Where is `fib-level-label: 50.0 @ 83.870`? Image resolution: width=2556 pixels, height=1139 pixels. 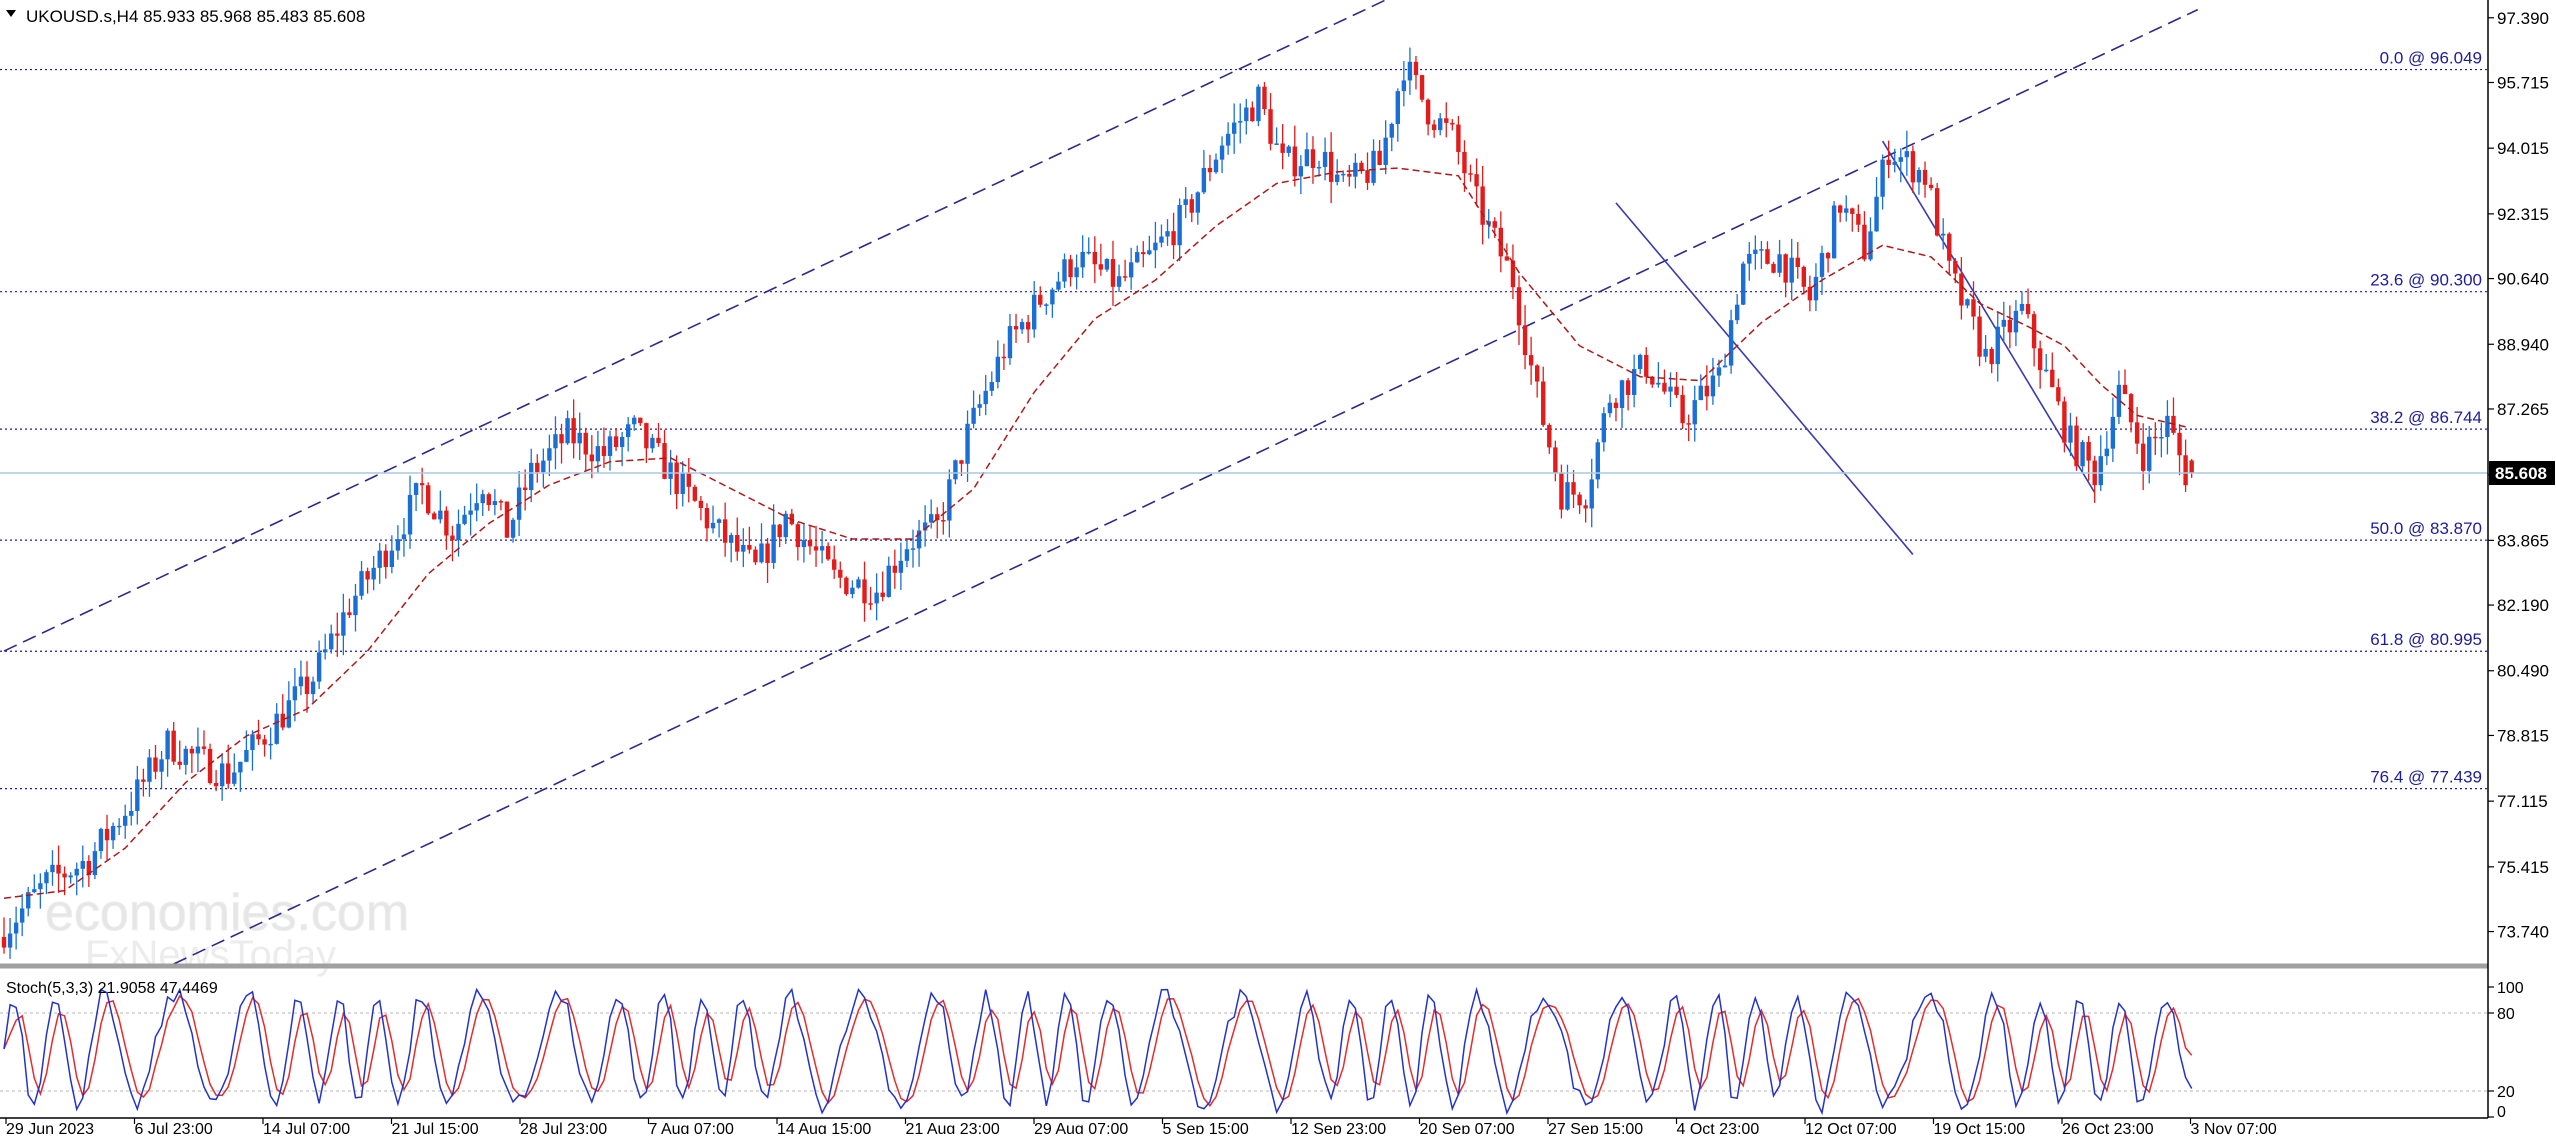 fib-level-label: 50.0 @ 83.870 is located at coordinates (2426, 528).